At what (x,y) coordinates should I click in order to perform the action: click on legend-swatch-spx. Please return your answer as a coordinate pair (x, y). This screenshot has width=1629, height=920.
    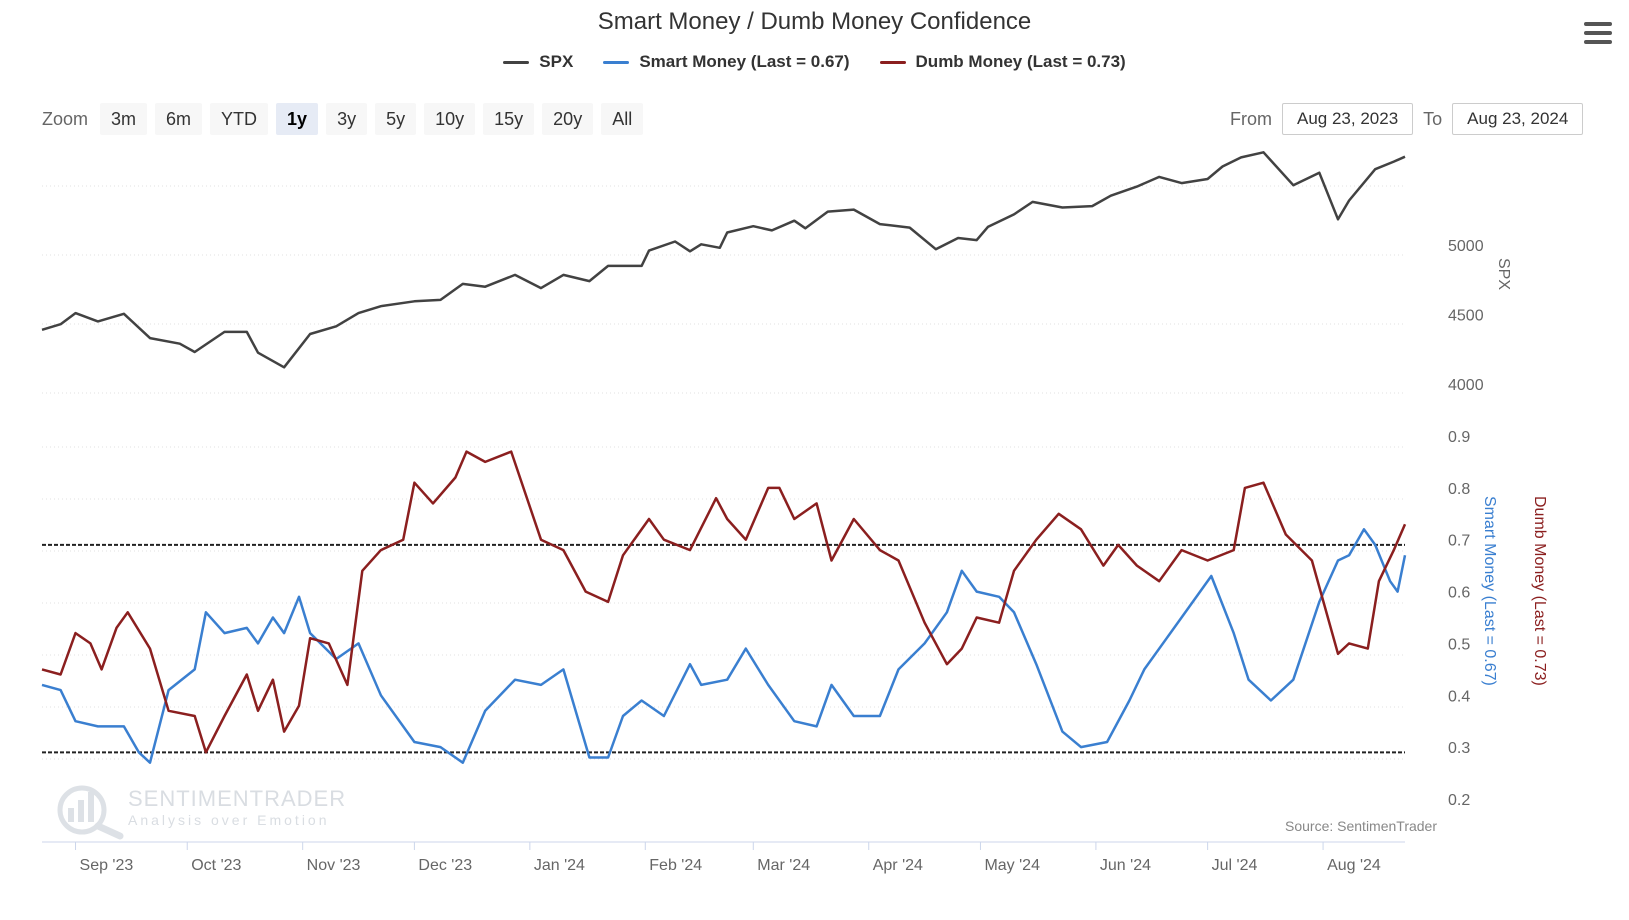
    Looking at the image, I should click on (516, 62).